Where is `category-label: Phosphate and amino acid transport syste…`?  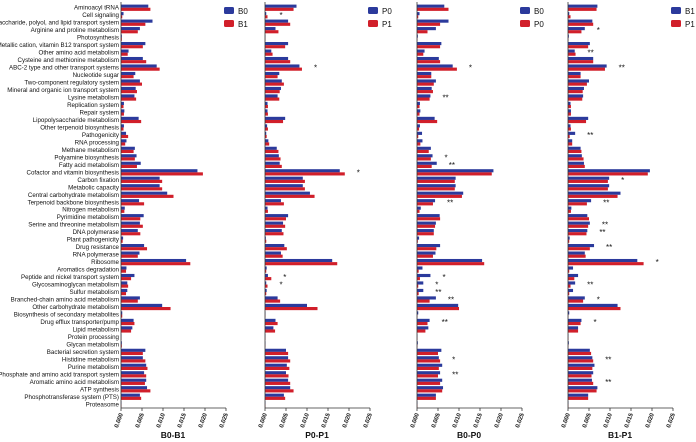 category-label: Phosphate and amino acid transport syste… is located at coordinates (59, 374).